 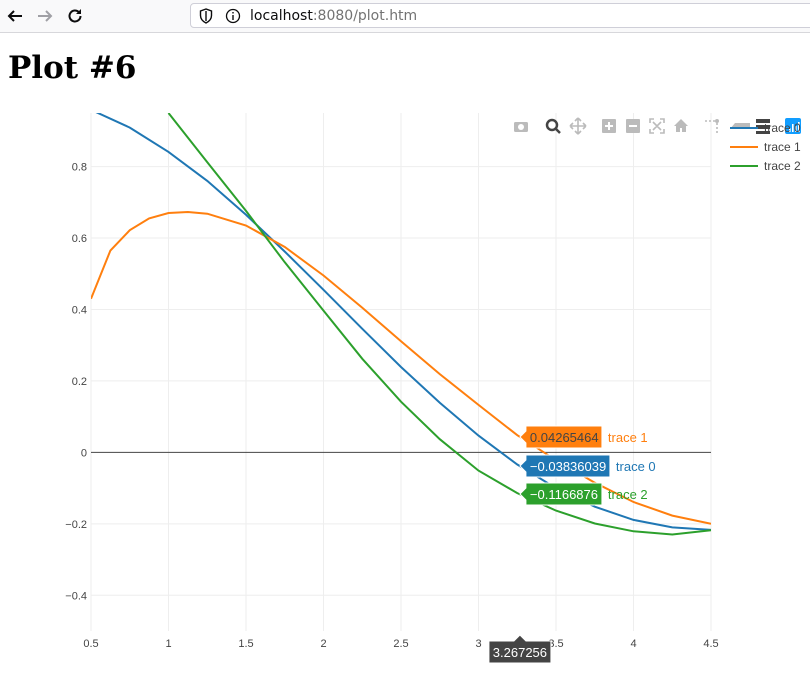 What do you see at coordinates (712, 126) in the screenshot?
I see `spike-lines-icon` at bounding box center [712, 126].